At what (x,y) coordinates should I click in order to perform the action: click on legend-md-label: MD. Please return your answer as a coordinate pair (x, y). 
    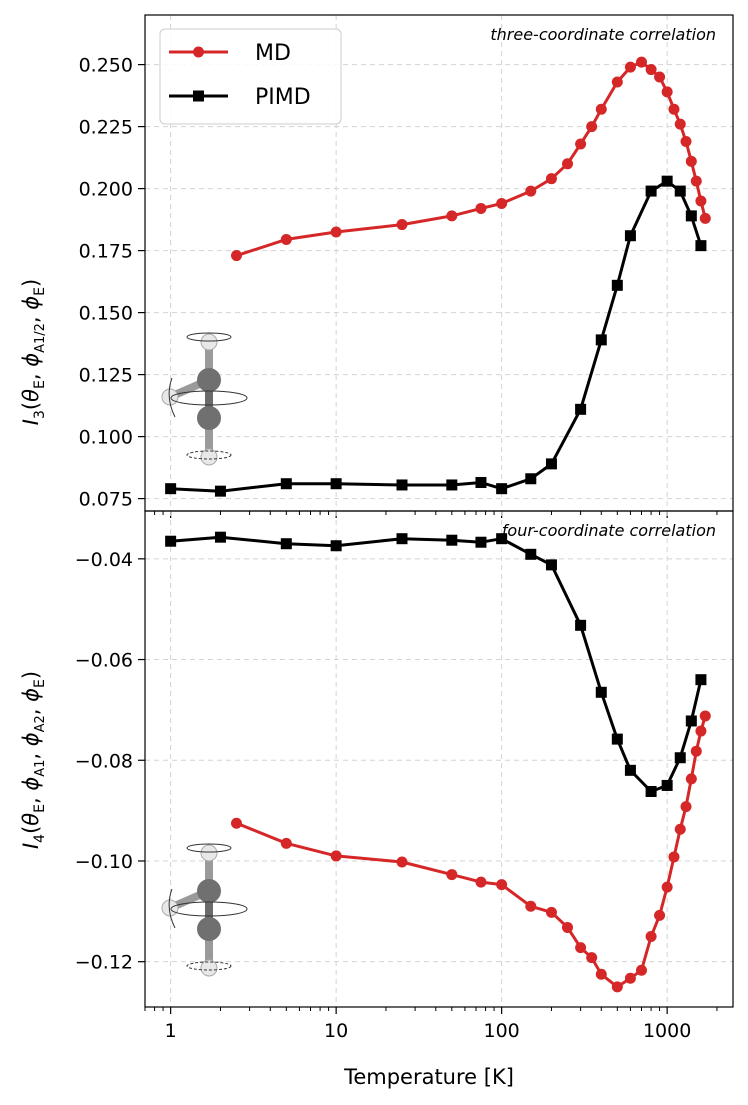
    Looking at the image, I should click on (273, 53).